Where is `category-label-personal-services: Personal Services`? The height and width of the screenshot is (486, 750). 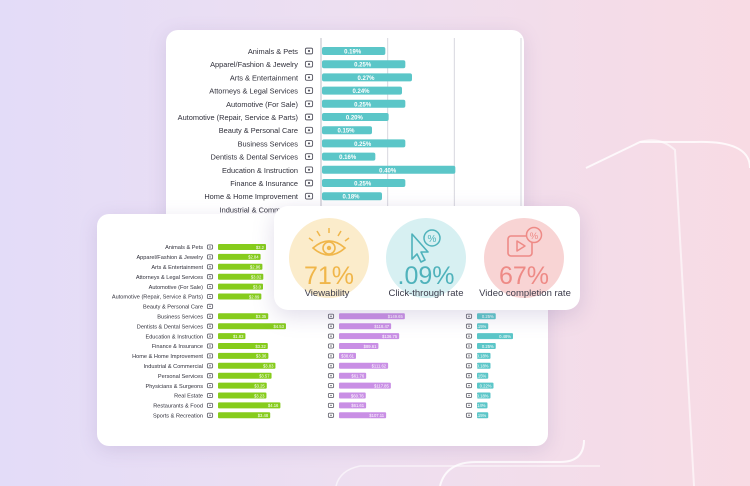 category-label-personal-services: Personal Services is located at coordinates (180, 377).